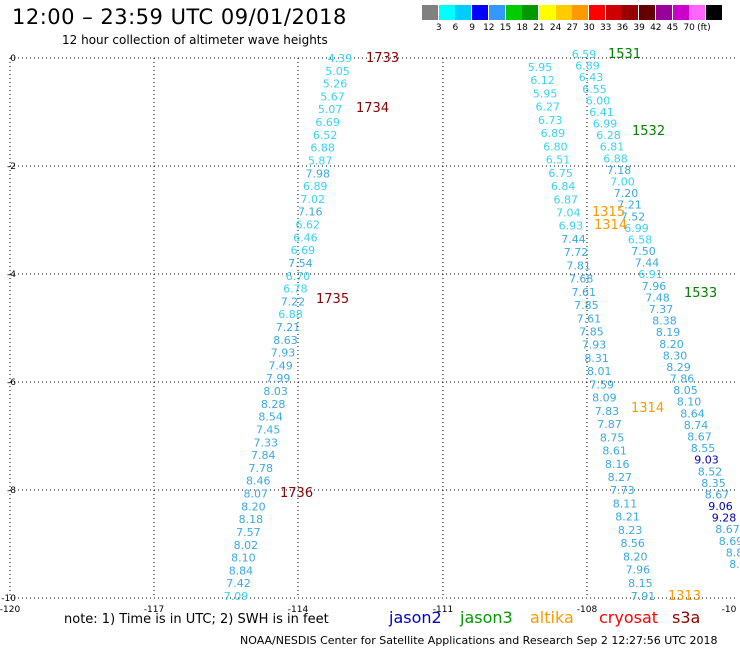 The image size is (740, 650). Describe the element at coordinates (270, 417) in the screenshot. I see `wave-height-value: 8.54` at that location.